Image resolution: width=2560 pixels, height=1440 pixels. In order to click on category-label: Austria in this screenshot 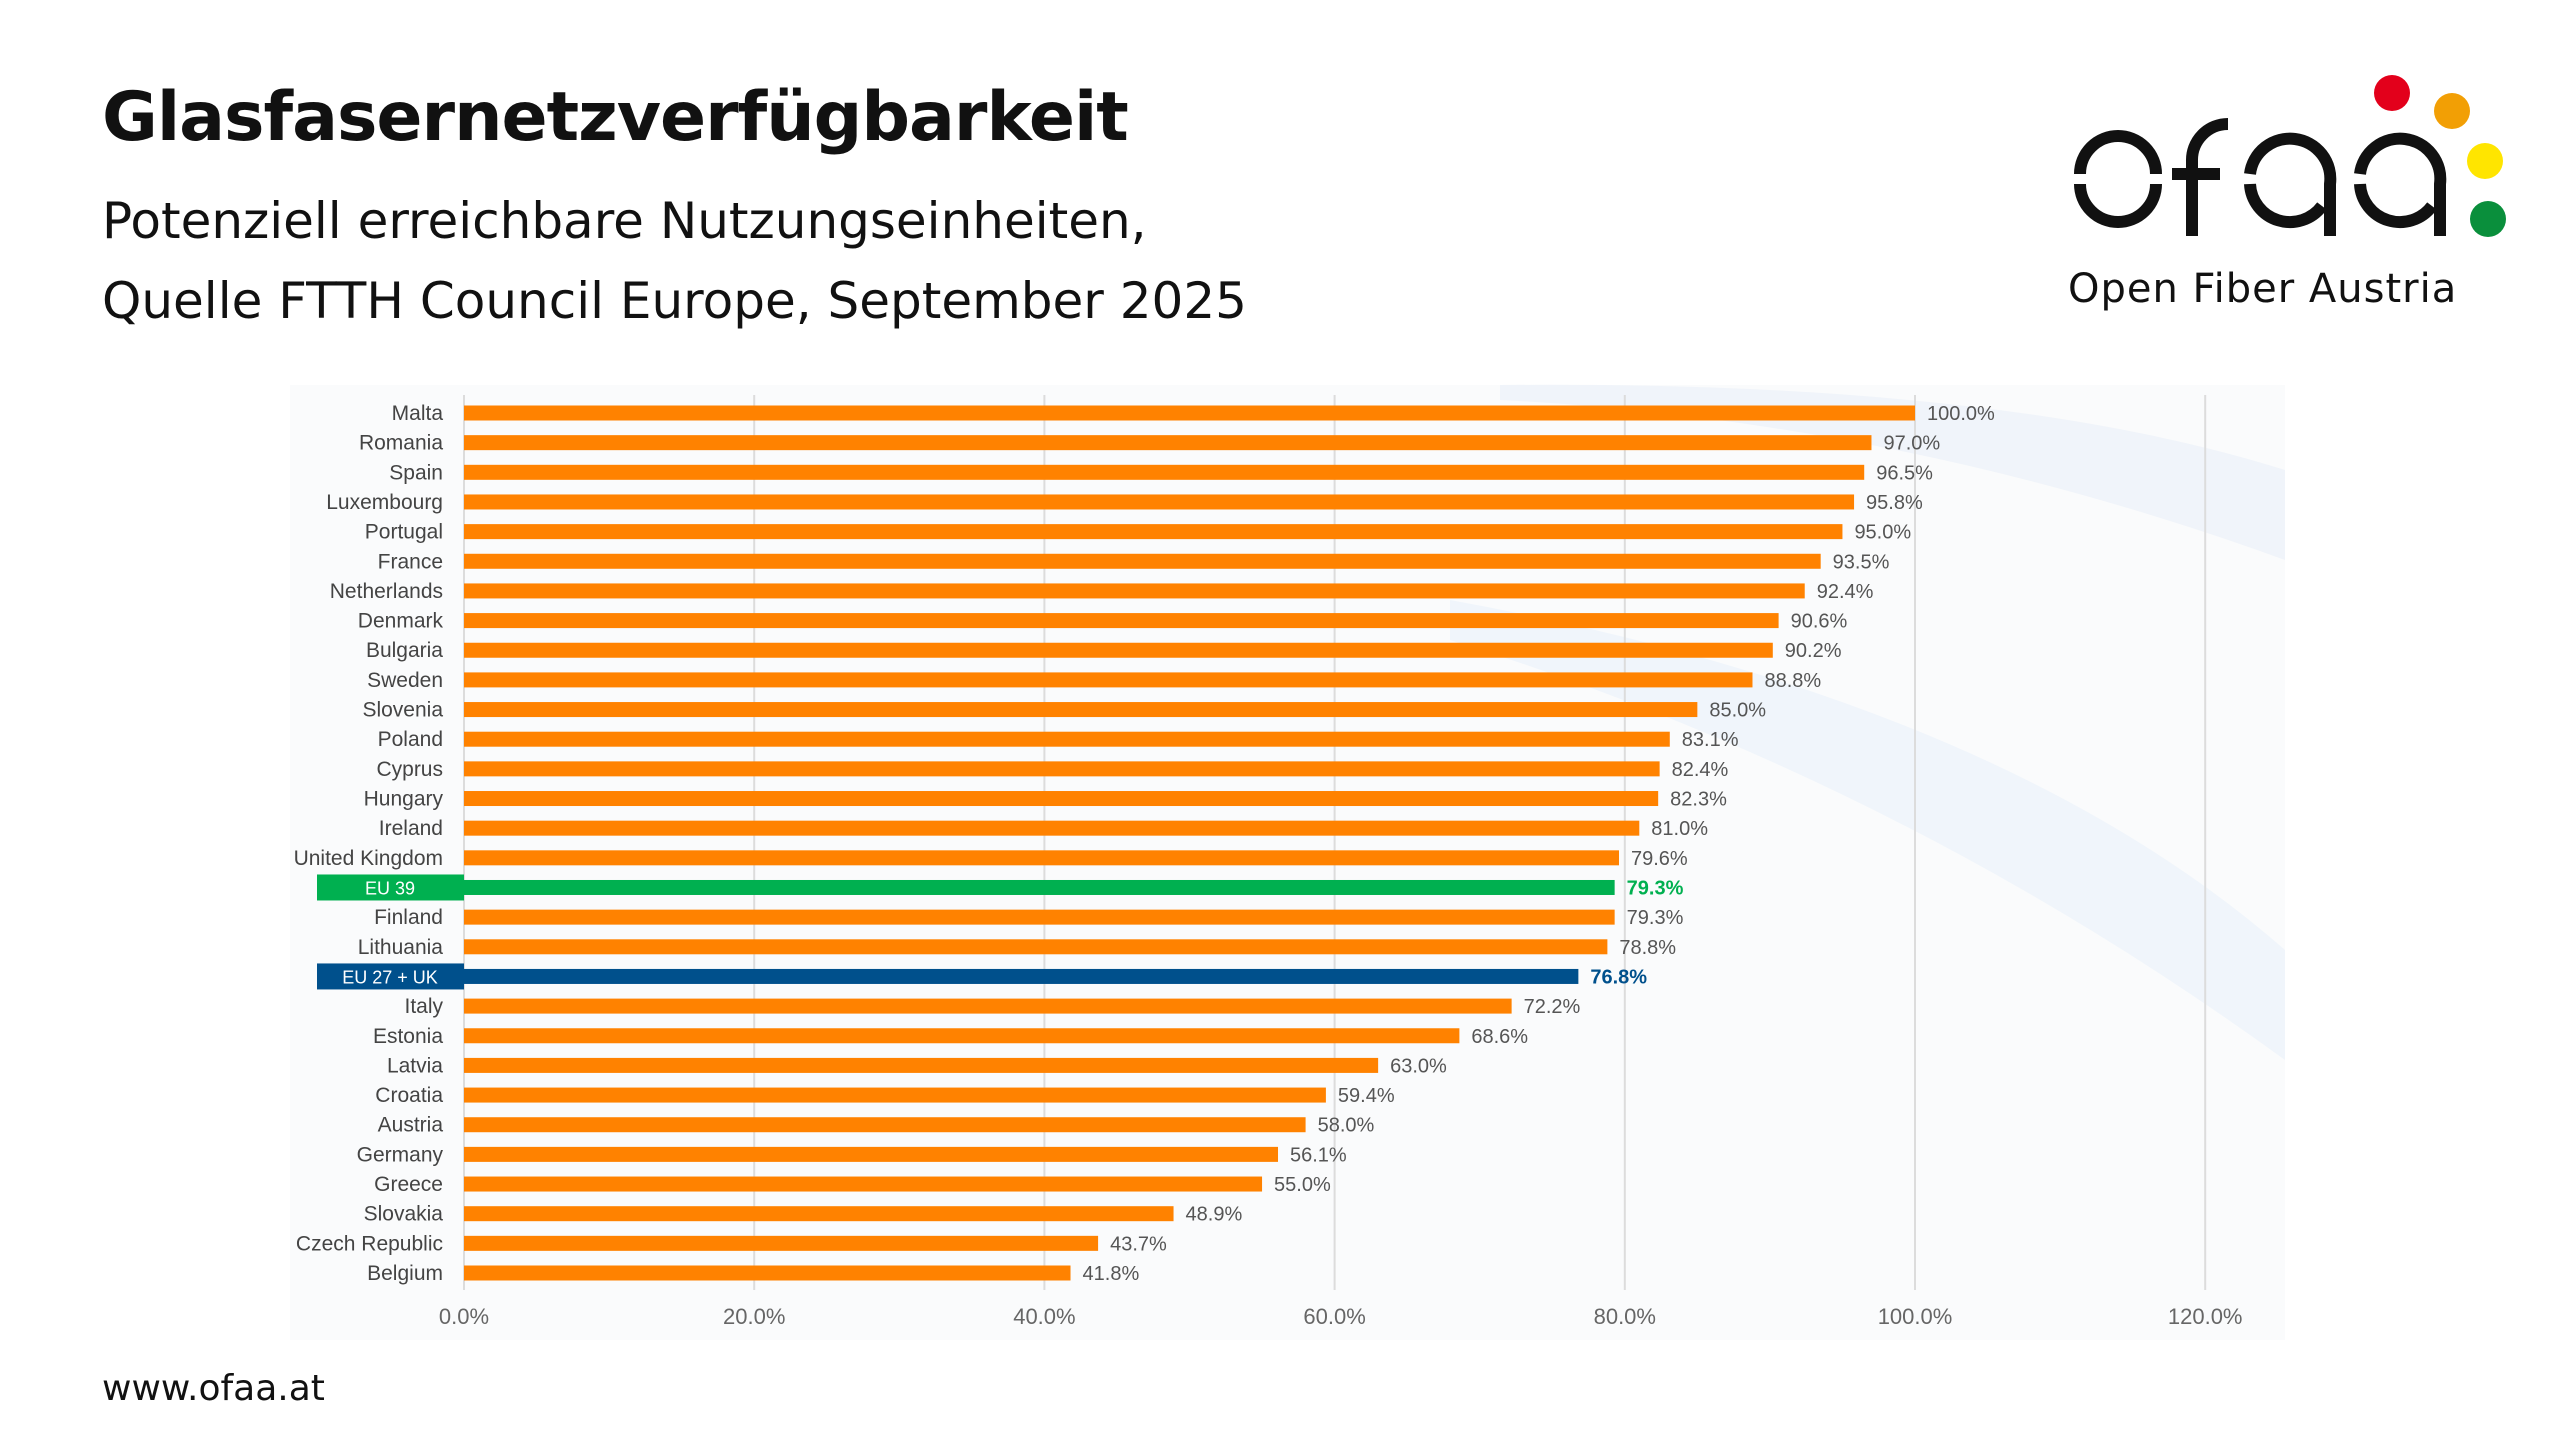, I will do `click(411, 1125)`.